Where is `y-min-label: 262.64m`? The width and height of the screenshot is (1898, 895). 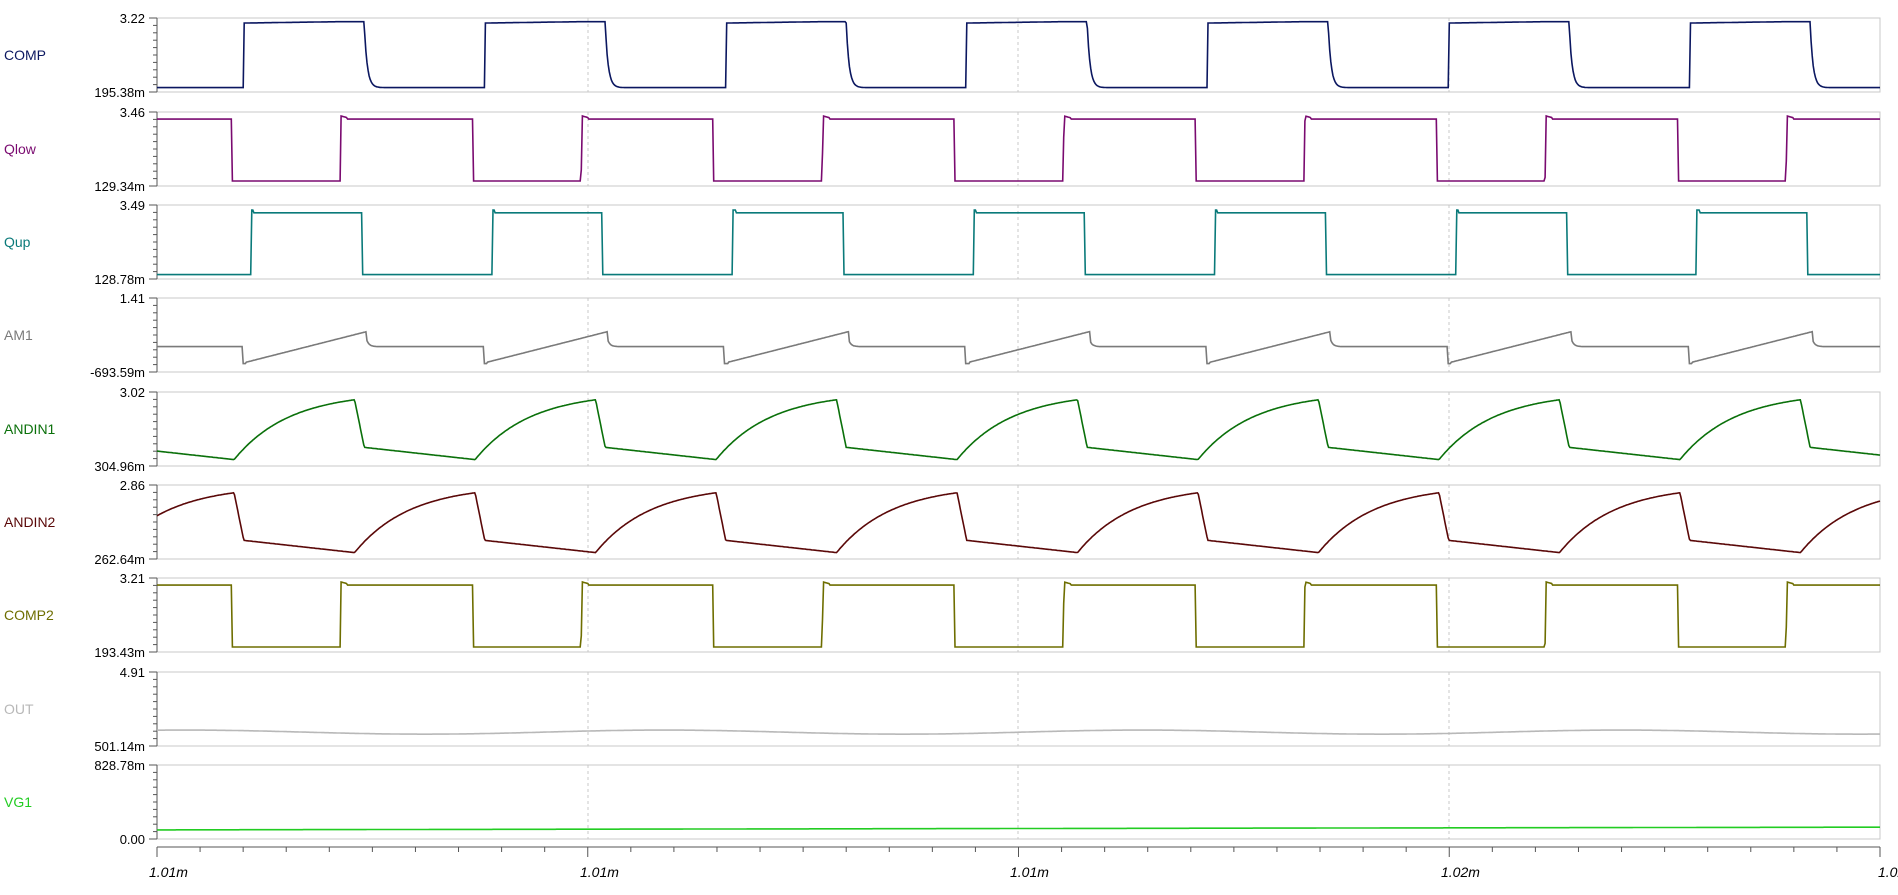 y-min-label: 262.64m is located at coordinates (119, 559).